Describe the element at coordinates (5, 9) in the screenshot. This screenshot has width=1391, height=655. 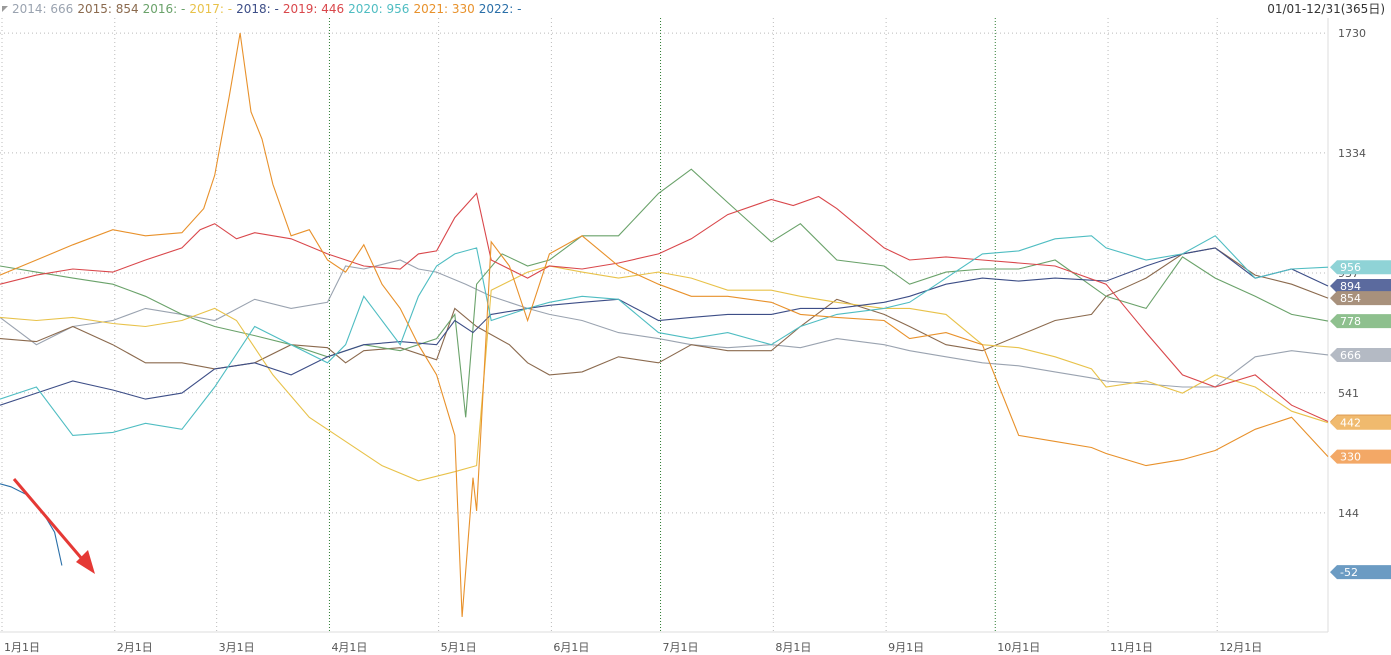
I see `legend-collapse-icon` at that location.